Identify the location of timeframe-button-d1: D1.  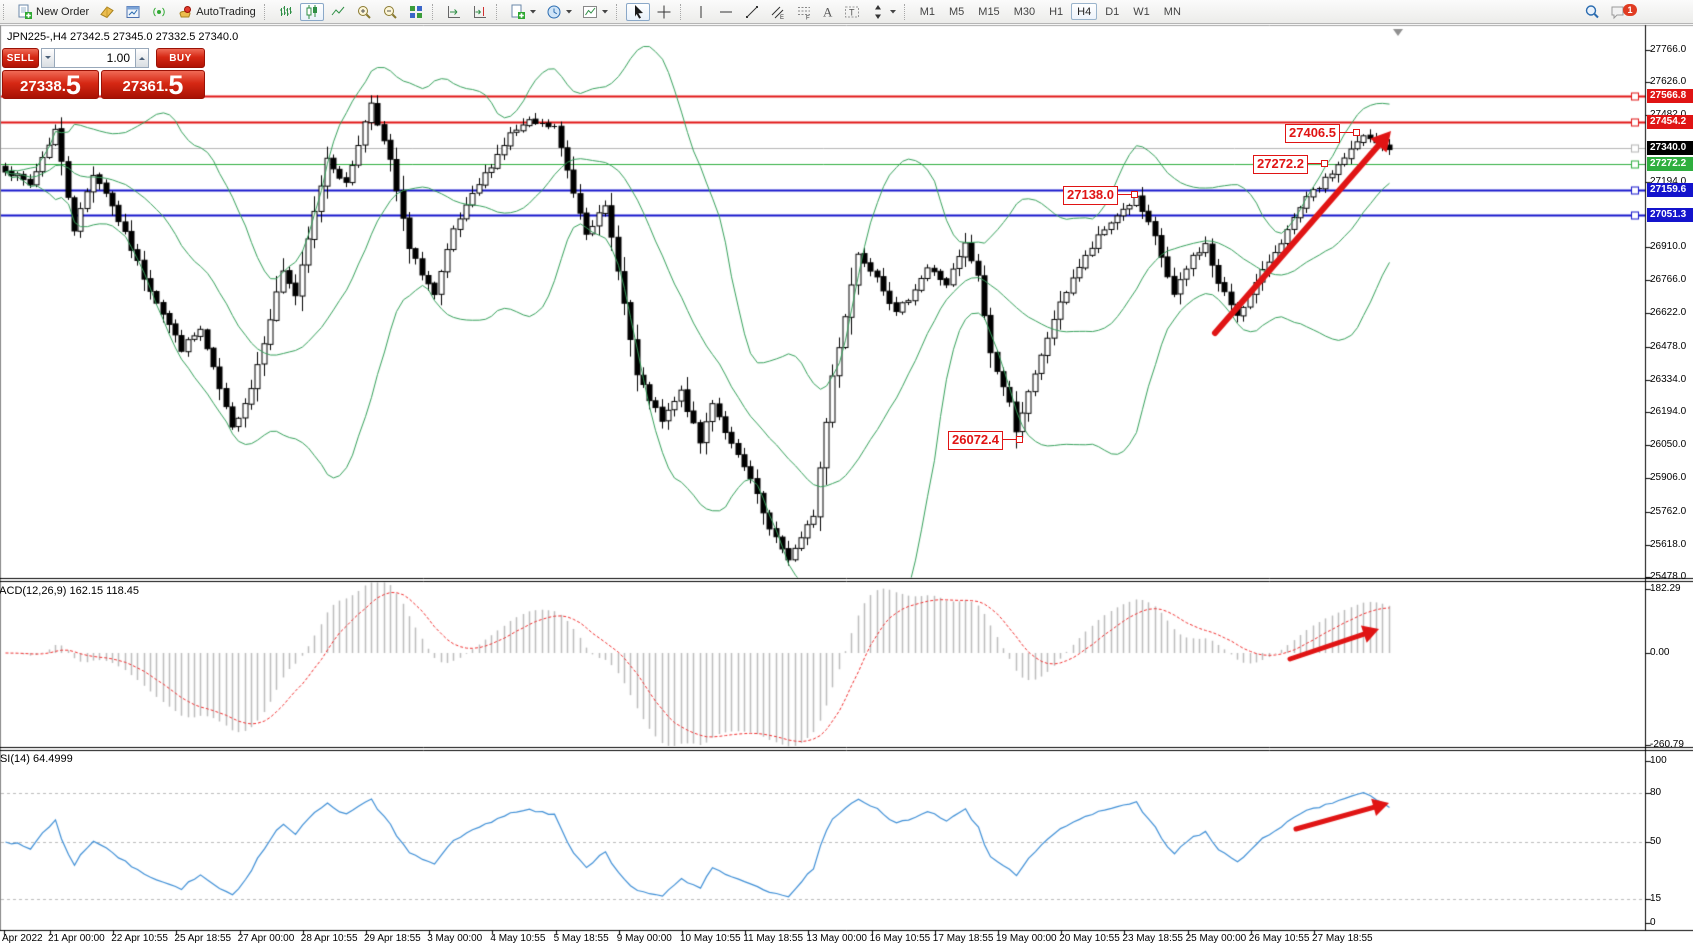
(1112, 12).